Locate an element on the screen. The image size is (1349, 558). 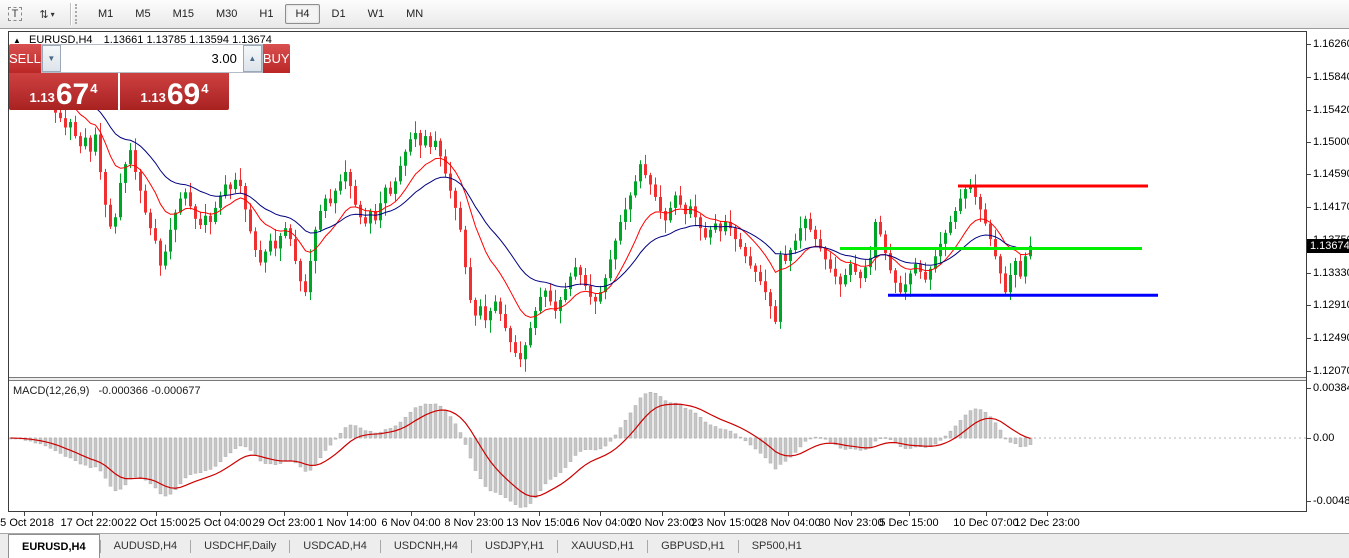
price-axis-label: 1.12070 is located at coordinates (1331, 371).